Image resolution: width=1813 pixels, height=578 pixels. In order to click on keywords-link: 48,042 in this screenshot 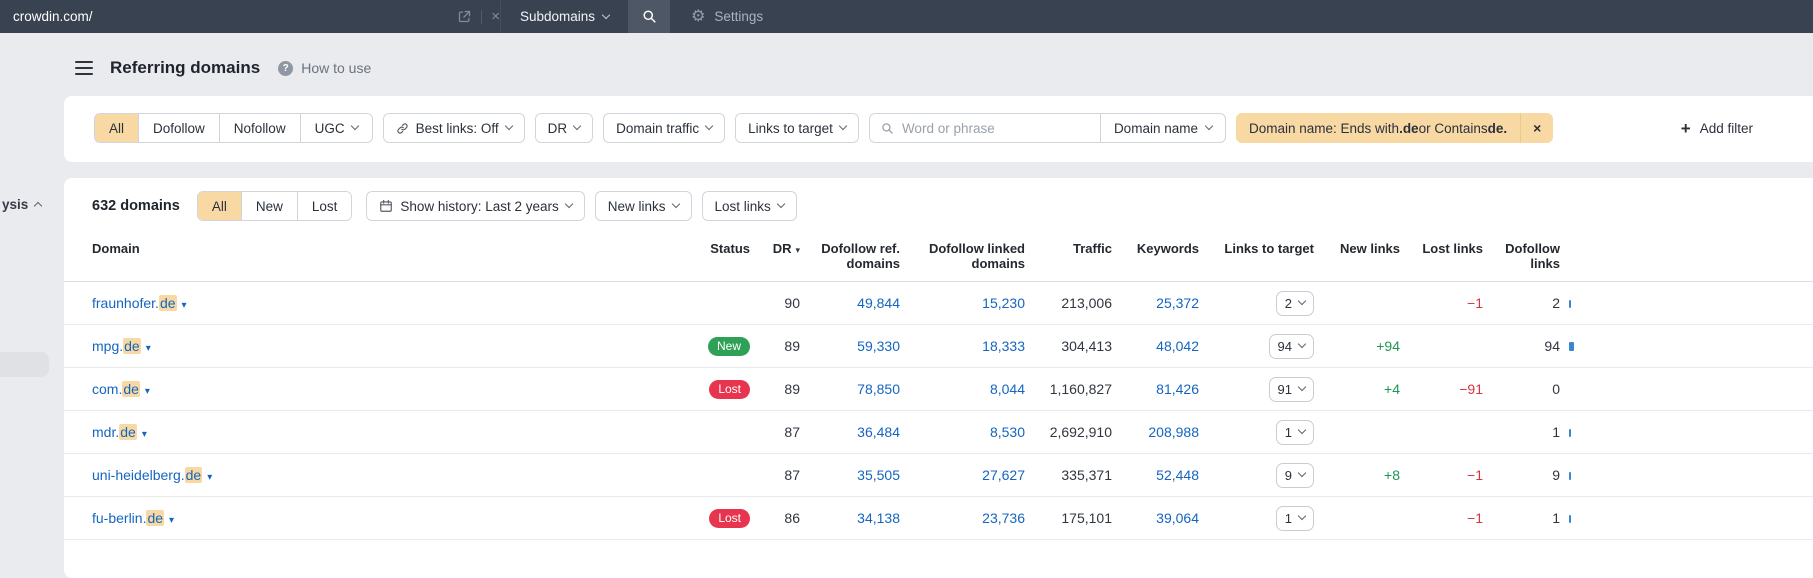, I will do `click(1177, 346)`.